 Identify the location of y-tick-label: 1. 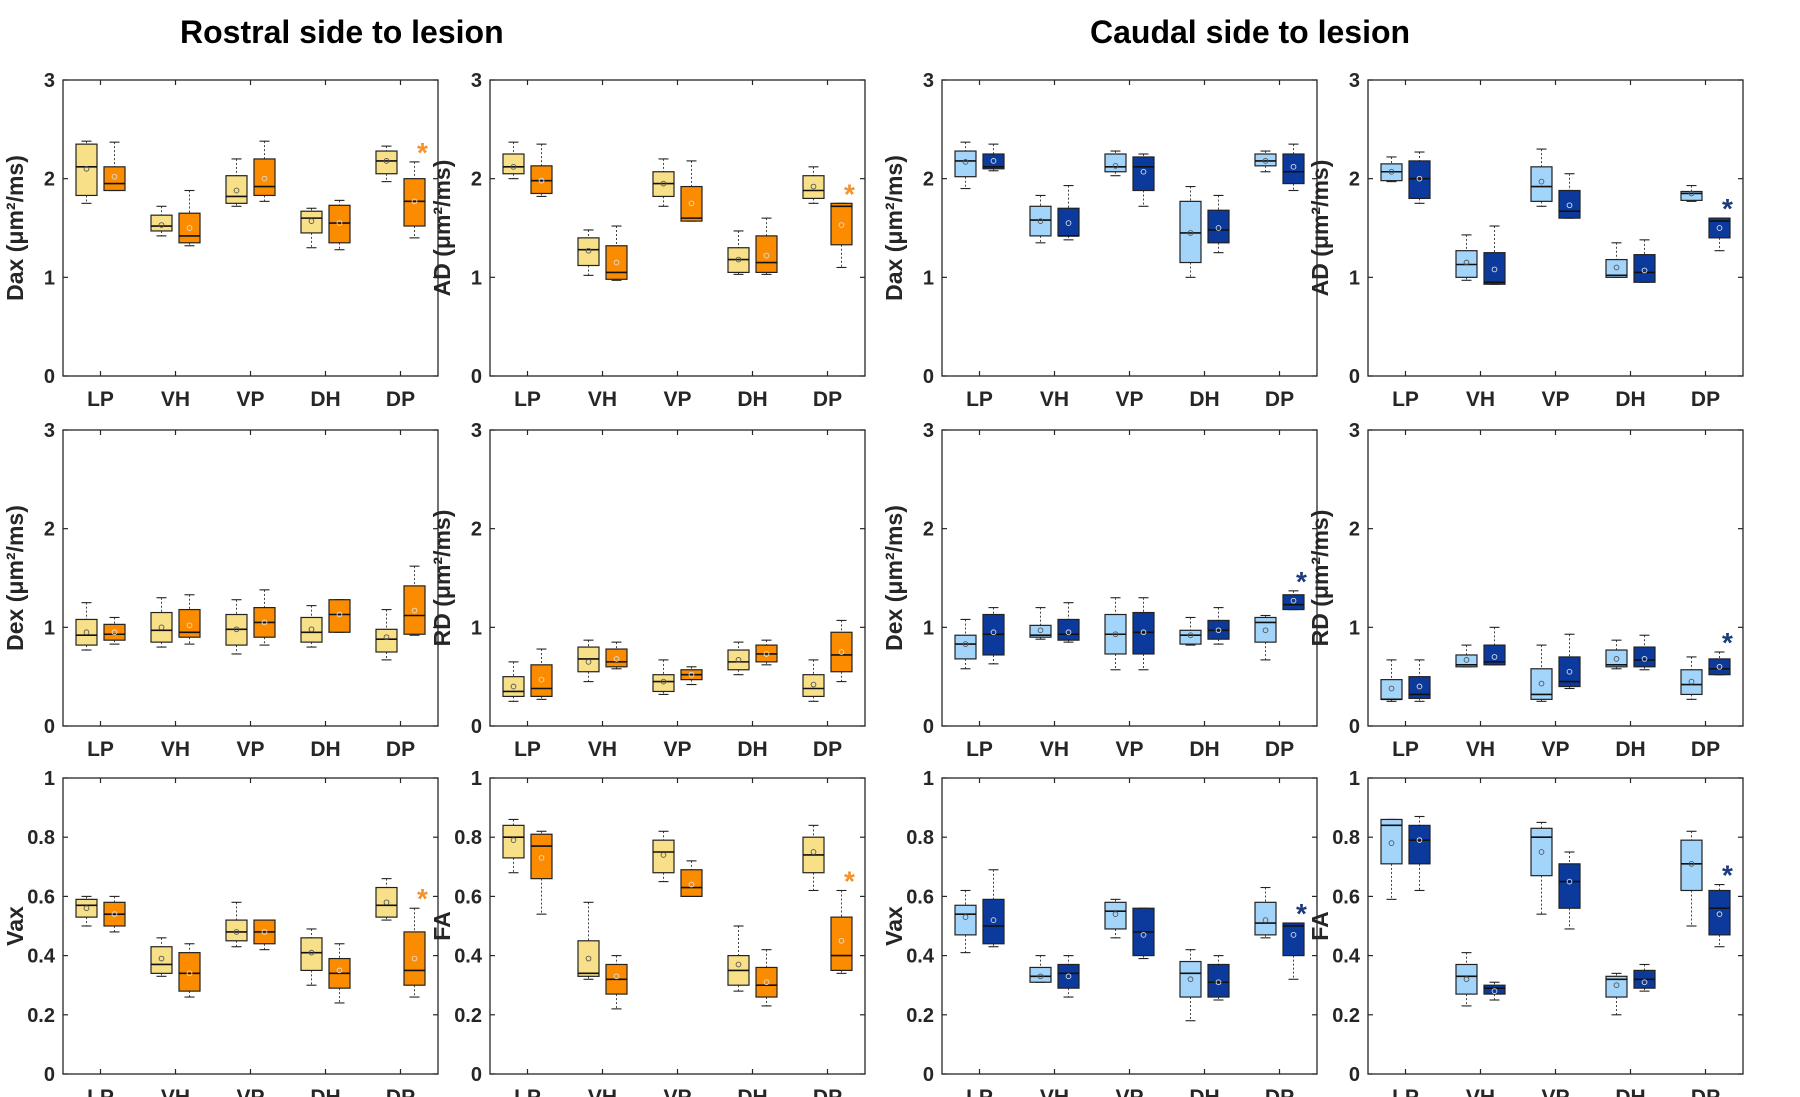
(476, 628).